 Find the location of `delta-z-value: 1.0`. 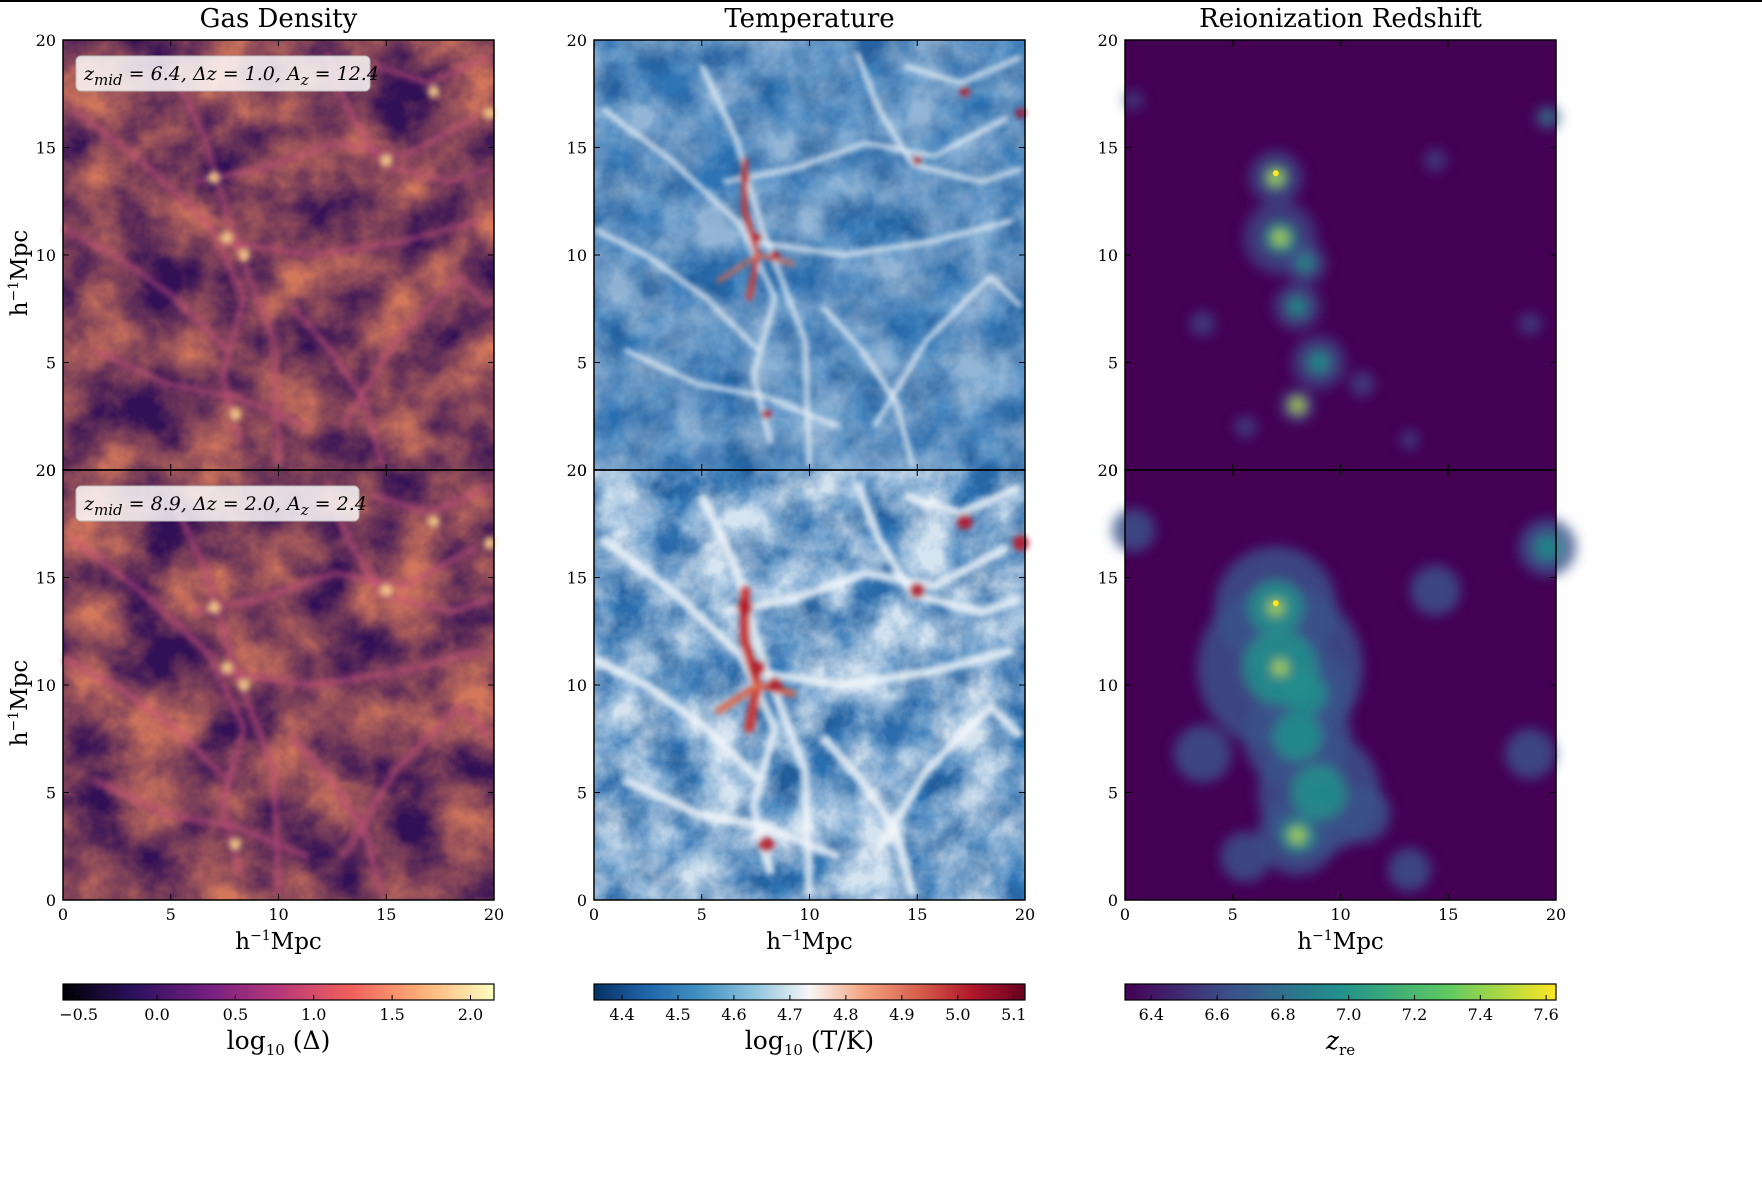

delta-z-value: 1.0 is located at coordinates (260, 74).